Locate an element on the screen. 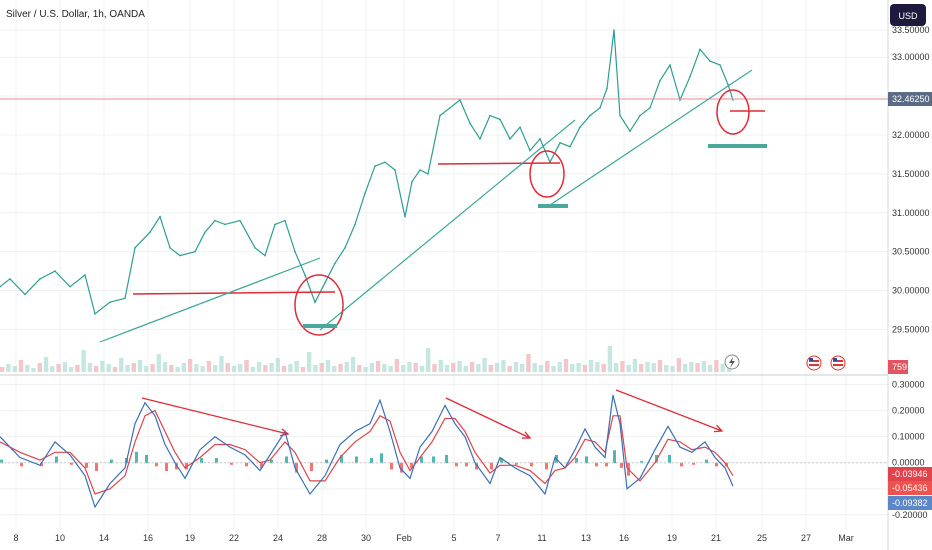  divergence-arrow-head is located at coordinates (718, 428).